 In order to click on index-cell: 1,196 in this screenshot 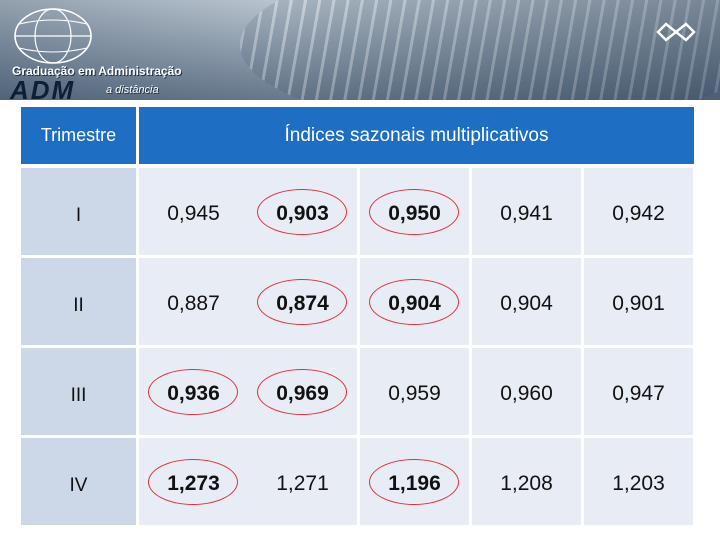, I will do `click(414, 481)`.